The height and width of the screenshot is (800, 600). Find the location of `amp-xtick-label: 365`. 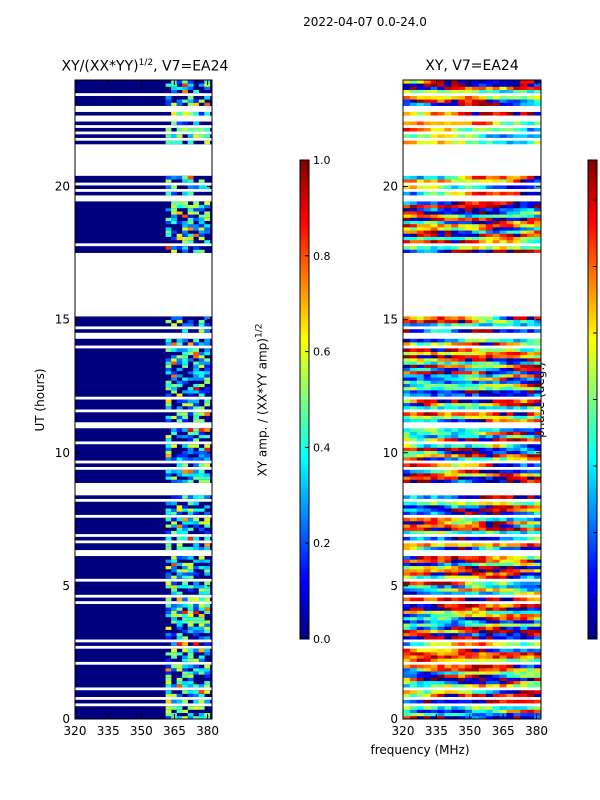

amp-xtick-label: 365 is located at coordinates (174, 731).